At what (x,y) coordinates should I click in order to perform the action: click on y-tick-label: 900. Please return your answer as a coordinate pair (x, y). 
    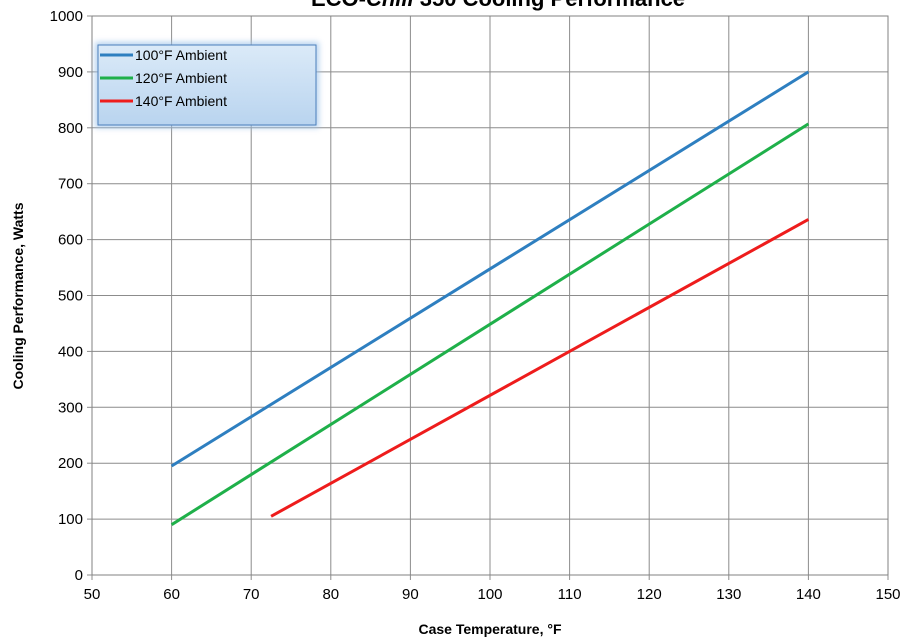
    Looking at the image, I should click on (70, 72).